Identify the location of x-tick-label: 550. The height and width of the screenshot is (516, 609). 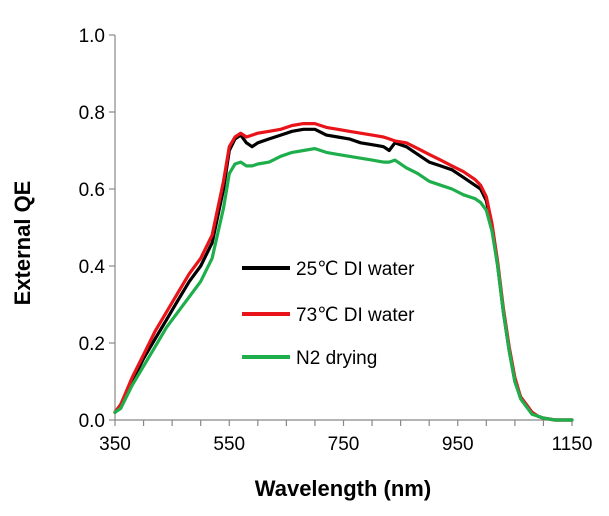
(229, 444).